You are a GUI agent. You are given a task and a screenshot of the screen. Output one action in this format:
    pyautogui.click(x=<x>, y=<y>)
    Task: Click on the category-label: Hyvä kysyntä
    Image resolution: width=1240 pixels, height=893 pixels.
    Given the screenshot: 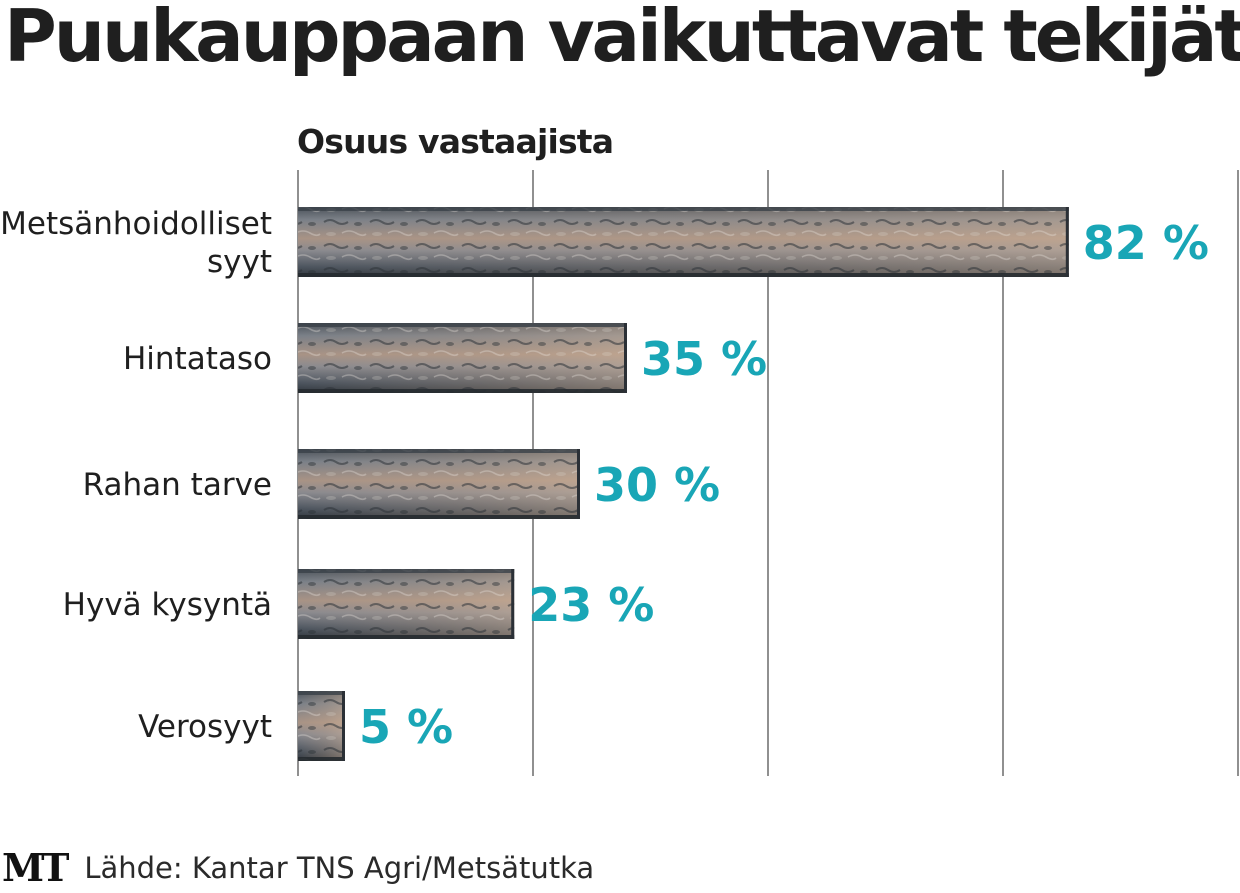 What is the action you would take?
    pyautogui.click(x=167, y=605)
    